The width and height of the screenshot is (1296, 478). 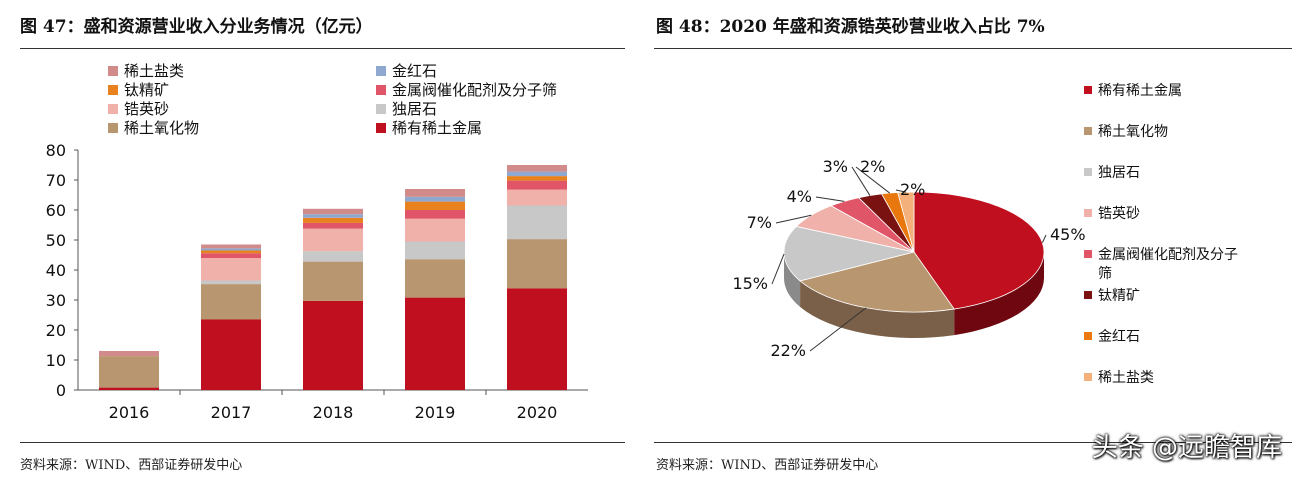 I want to click on y-tick-label: 60, so click(x=56, y=210).